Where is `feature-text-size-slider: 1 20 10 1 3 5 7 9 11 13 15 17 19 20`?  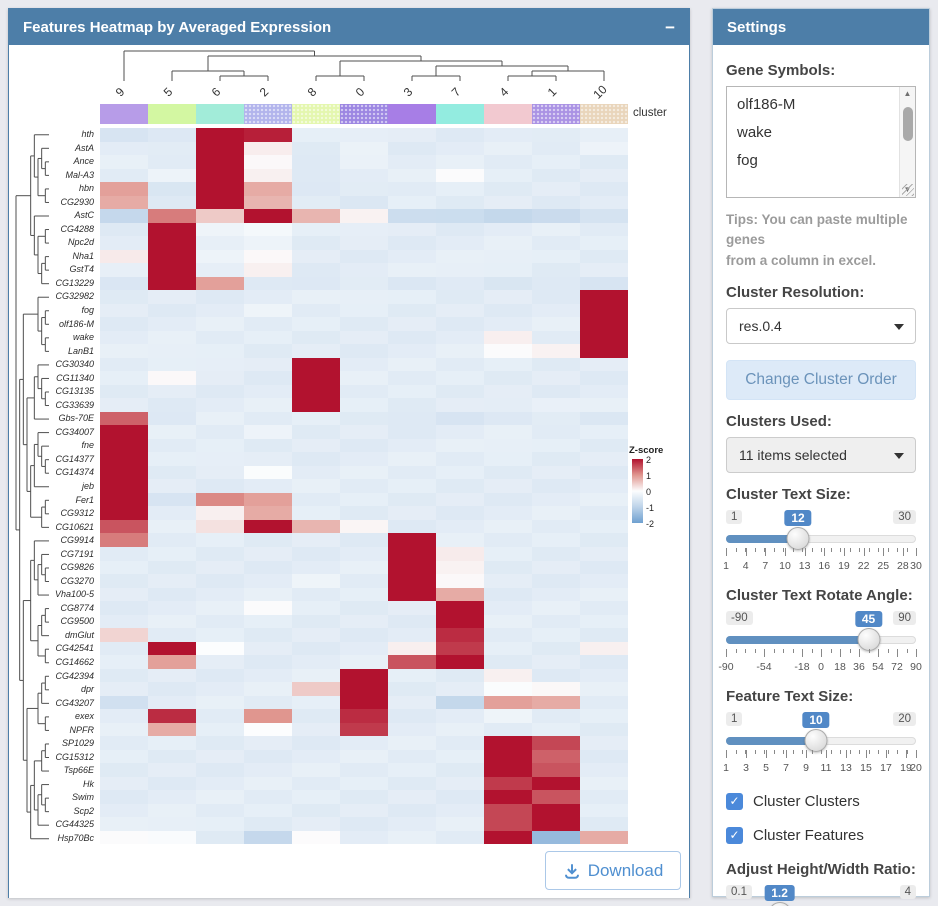 feature-text-size-slider: 1 20 10 1 3 5 7 9 11 13 15 17 19 20 is located at coordinates (822, 743).